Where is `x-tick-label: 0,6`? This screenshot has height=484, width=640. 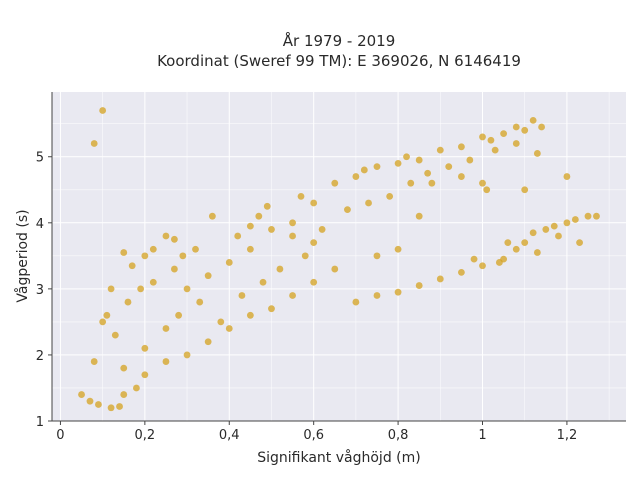 x-tick-label: 0,6 is located at coordinates (313, 435).